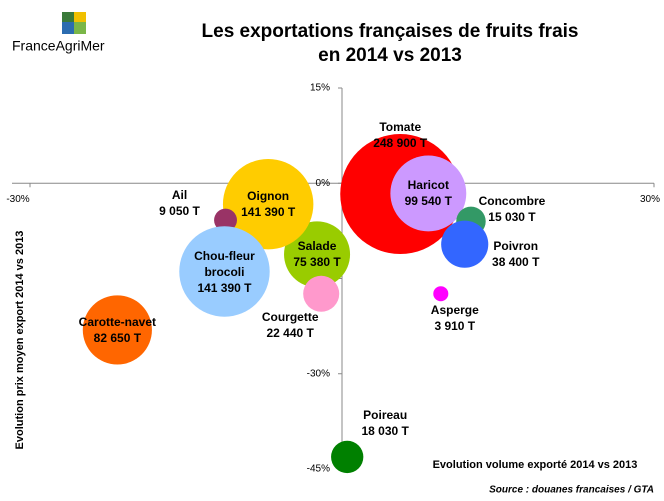  I want to click on bubble-label: Poireau 18 030 T, so click(385, 423).